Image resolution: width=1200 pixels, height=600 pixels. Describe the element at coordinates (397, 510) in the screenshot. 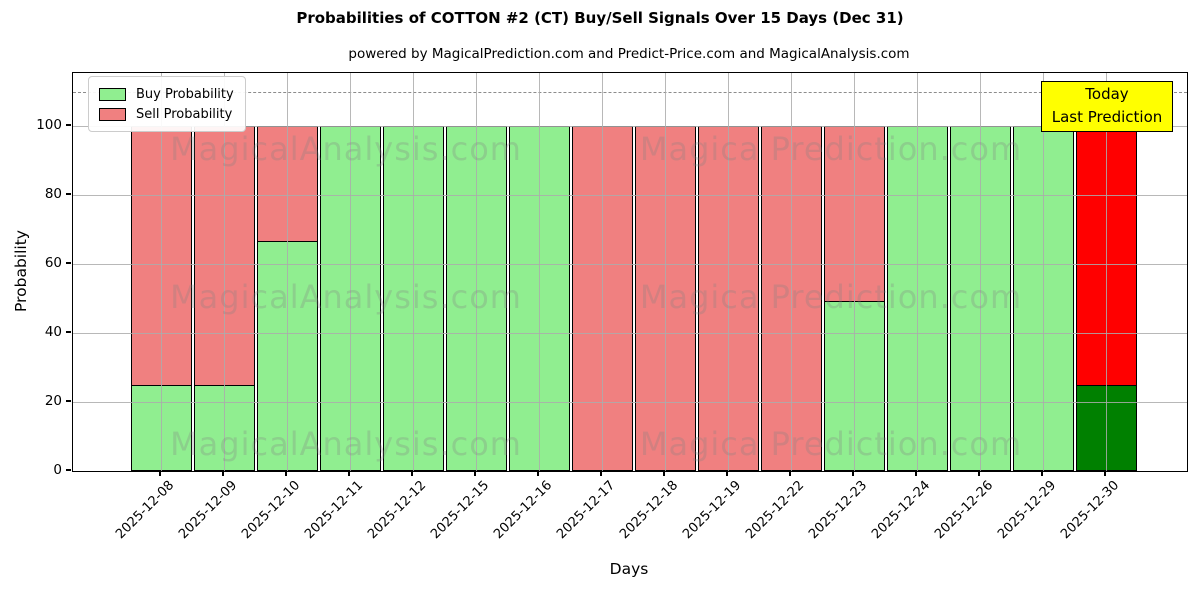

I see `x-tick-label: 2025-12-12` at that location.